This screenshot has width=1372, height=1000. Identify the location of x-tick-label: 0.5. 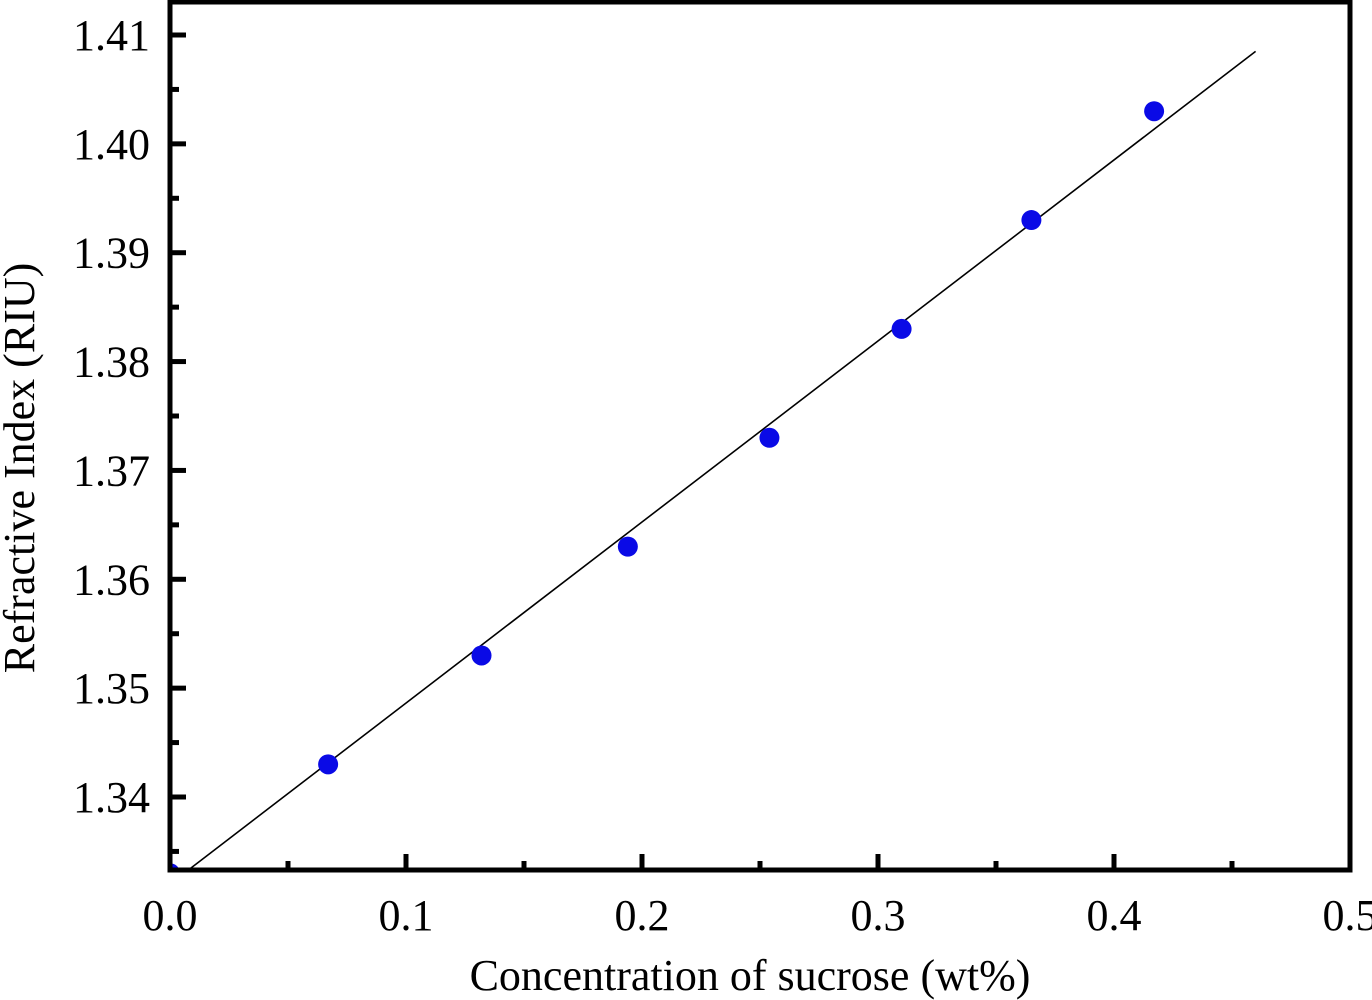
(1347, 915).